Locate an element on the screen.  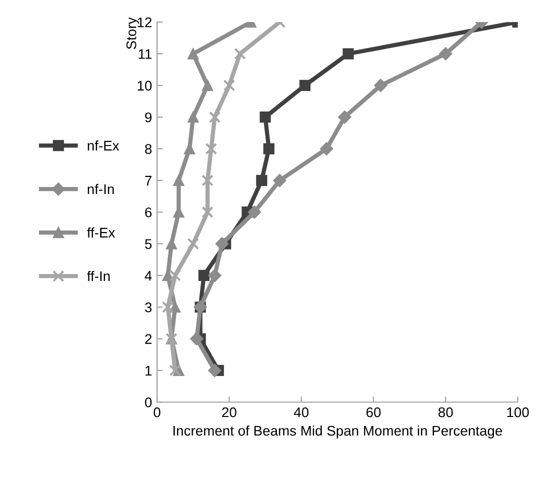
legend-label: ff-Ex is located at coordinates (101, 232).